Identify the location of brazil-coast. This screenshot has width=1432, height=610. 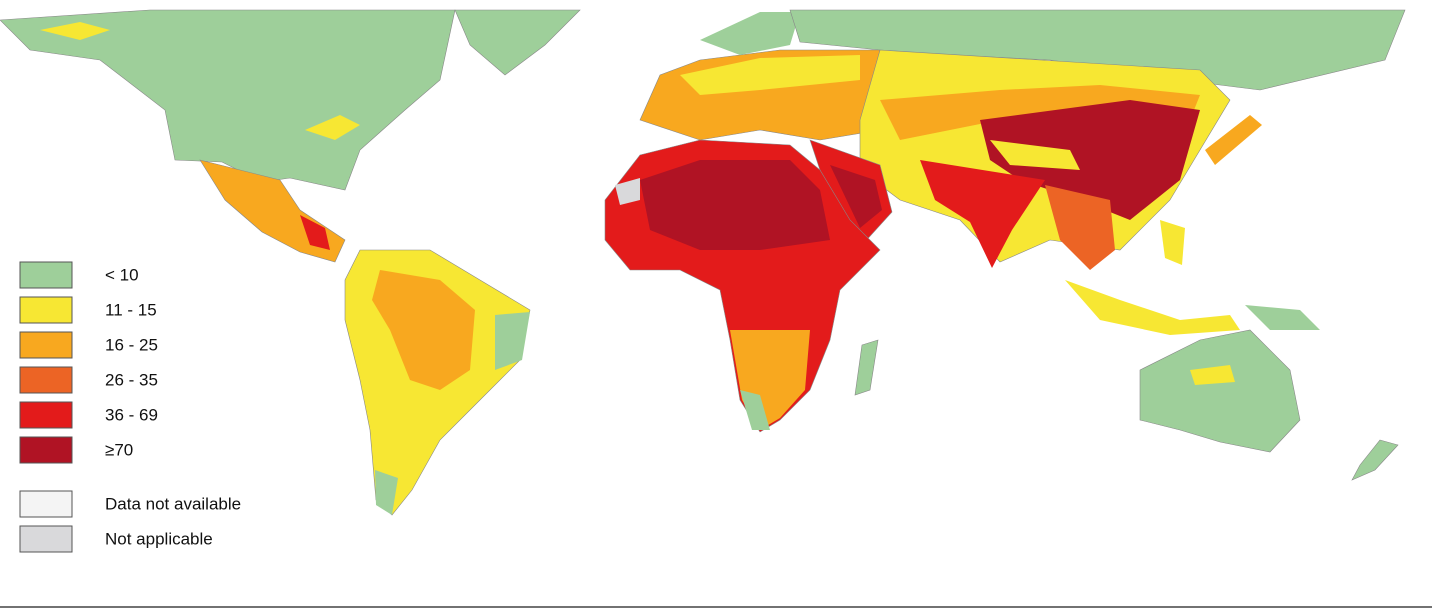
(512, 341).